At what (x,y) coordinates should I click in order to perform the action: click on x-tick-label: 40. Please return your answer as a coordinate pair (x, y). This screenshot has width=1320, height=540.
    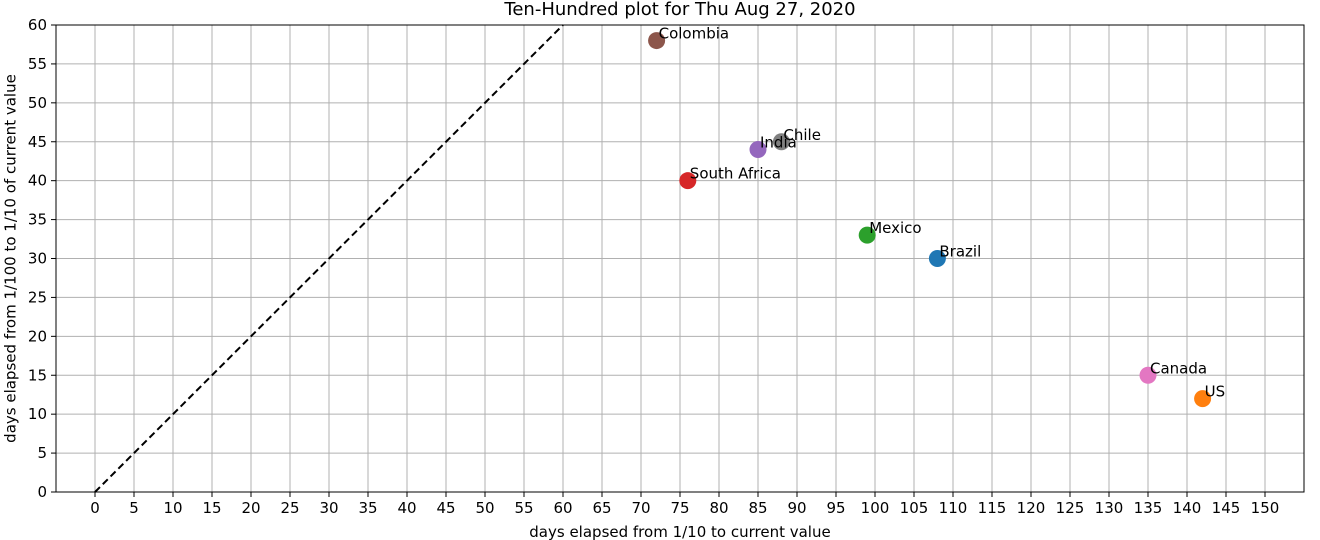
    Looking at the image, I should click on (406, 508).